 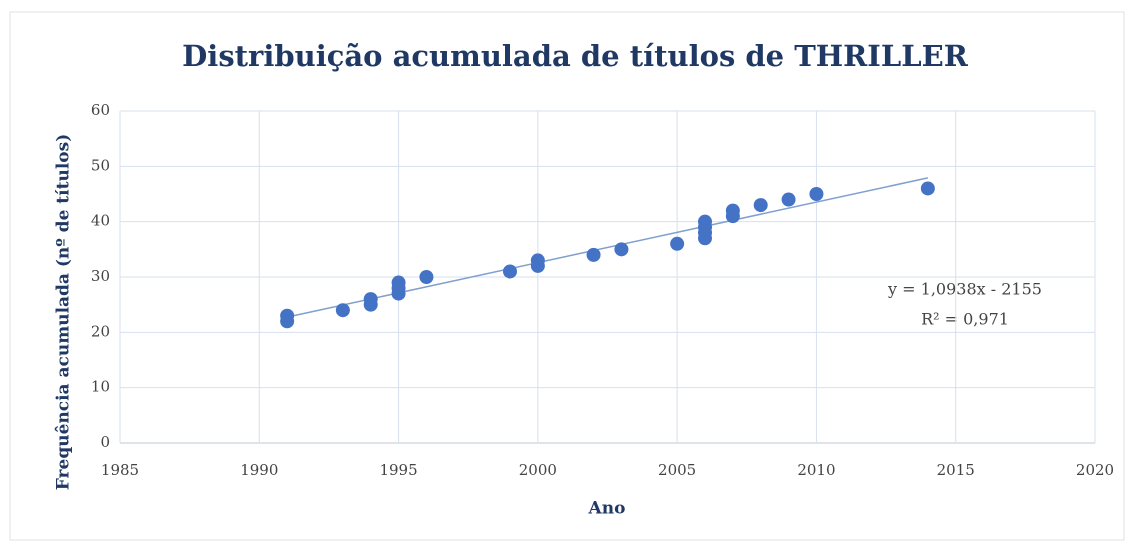 I want to click on x-tick-label: 1995, so click(x=398, y=470).